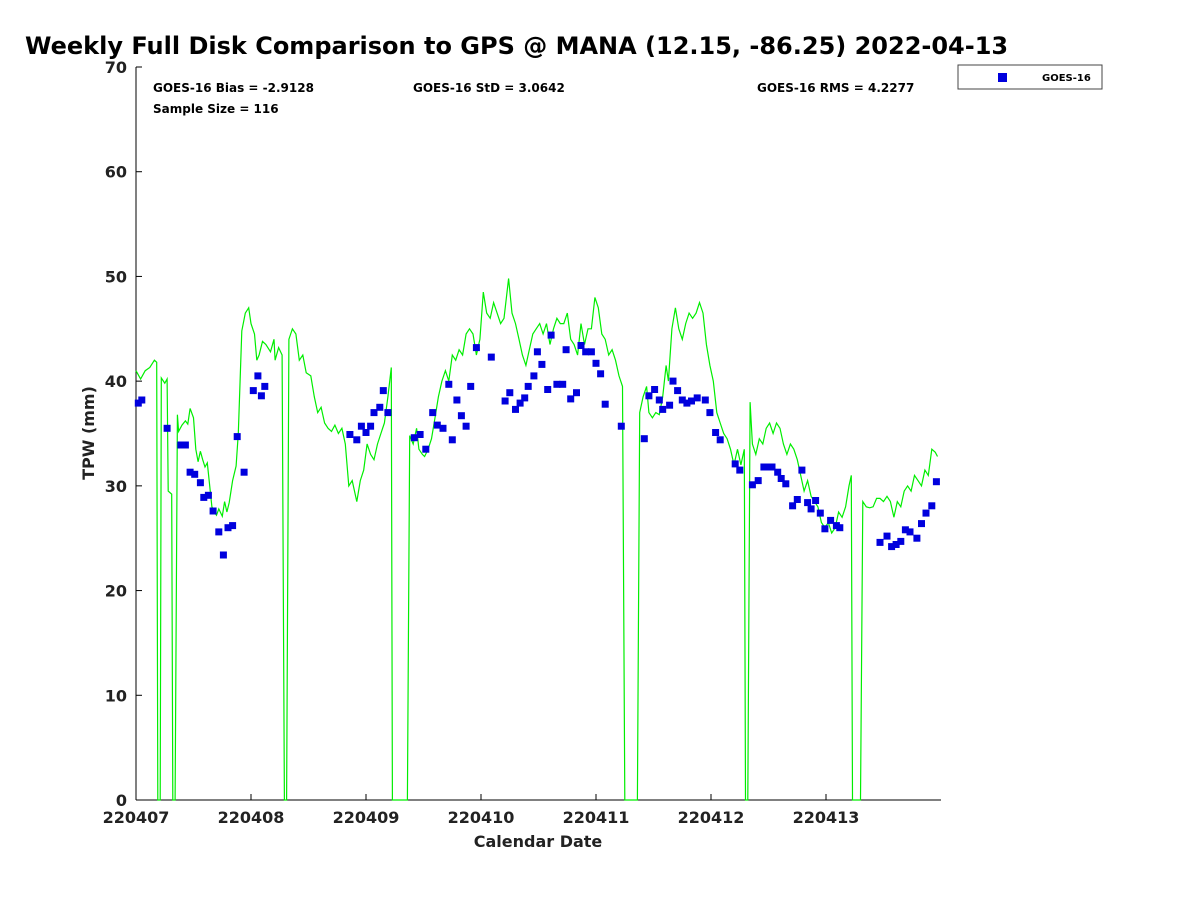 Image resolution: width=1200 pixels, height=900 pixels. What do you see at coordinates (489, 88) in the screenshot?
I see `std-stat: GOES-16 StD = 3.0642` at bounding box center [489, 88].